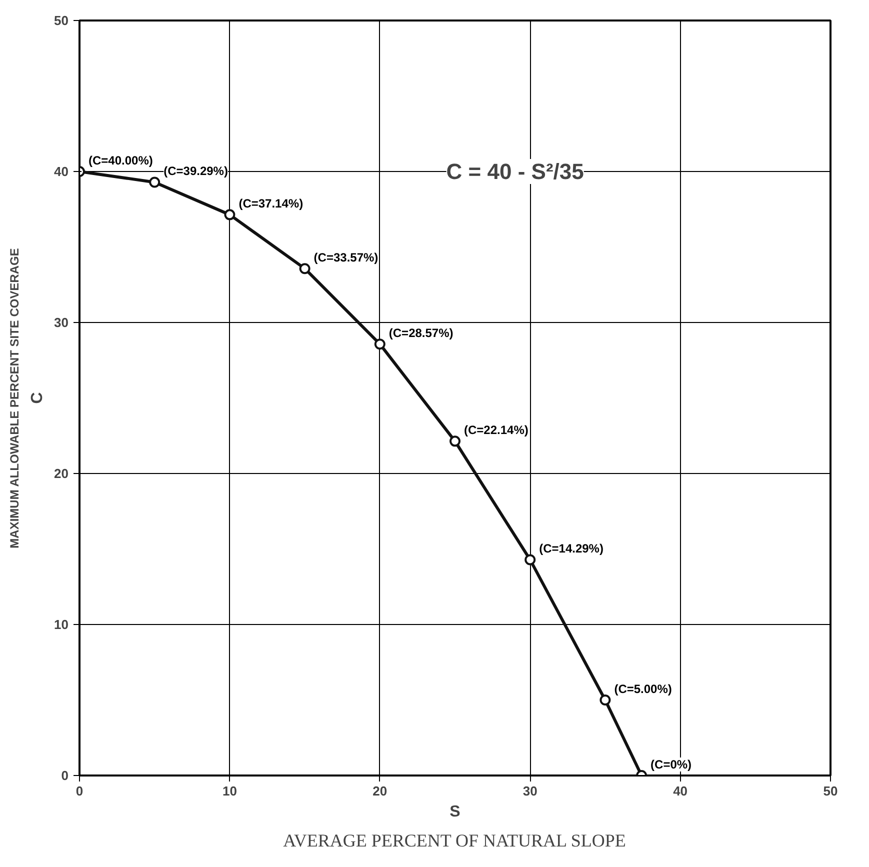 The width and height of the screenshot is (869, 867). I want to click on x-axis-title: S, so click(455, 812).